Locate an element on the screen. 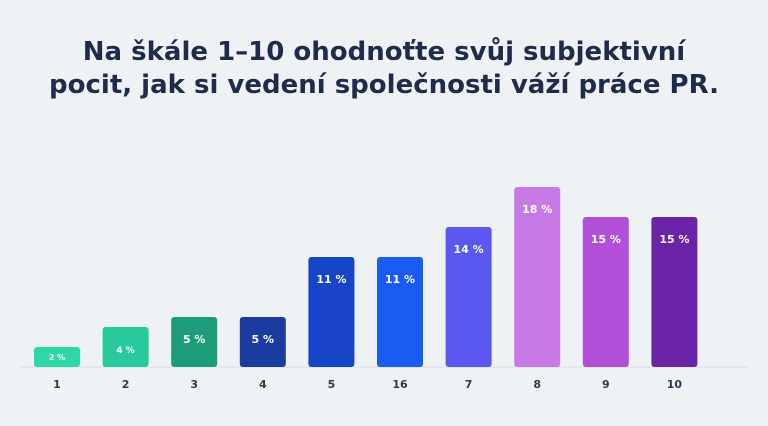  bar-value-label-6: 11 % is located at coordinates (400, 279).